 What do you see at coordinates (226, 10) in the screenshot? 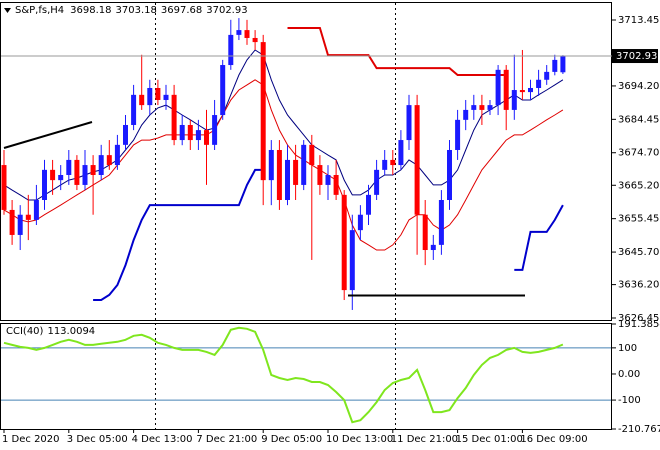
I see `close-value: 3702.93` at bounding box center [226, 10].